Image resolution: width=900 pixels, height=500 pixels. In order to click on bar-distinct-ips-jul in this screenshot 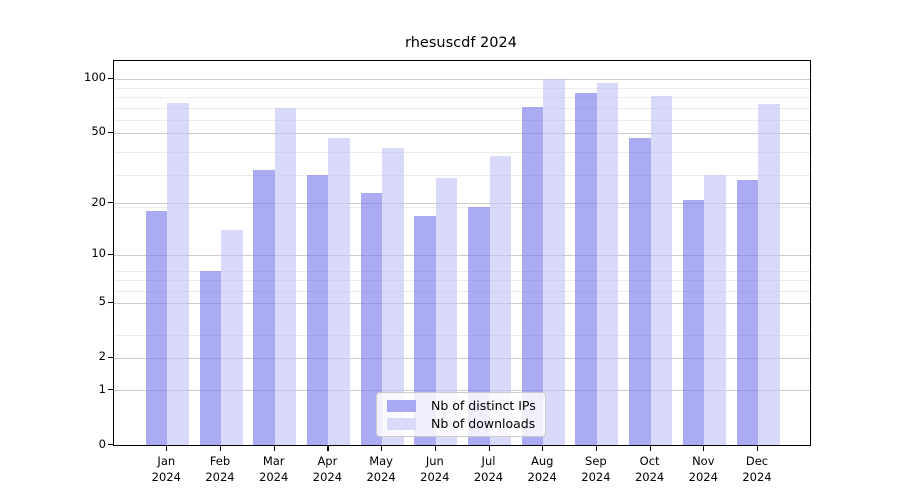, I will do `click(479, 326)`.